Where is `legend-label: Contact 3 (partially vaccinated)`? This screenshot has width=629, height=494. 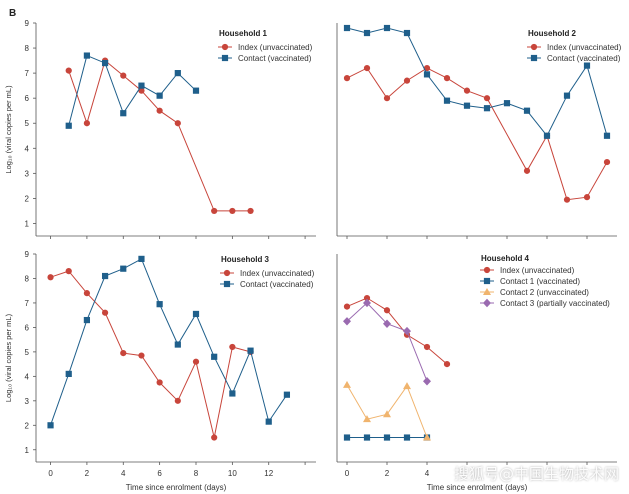
legend-label: Contact 3 (partially vaccinated) is located at coordinates (555, 303).